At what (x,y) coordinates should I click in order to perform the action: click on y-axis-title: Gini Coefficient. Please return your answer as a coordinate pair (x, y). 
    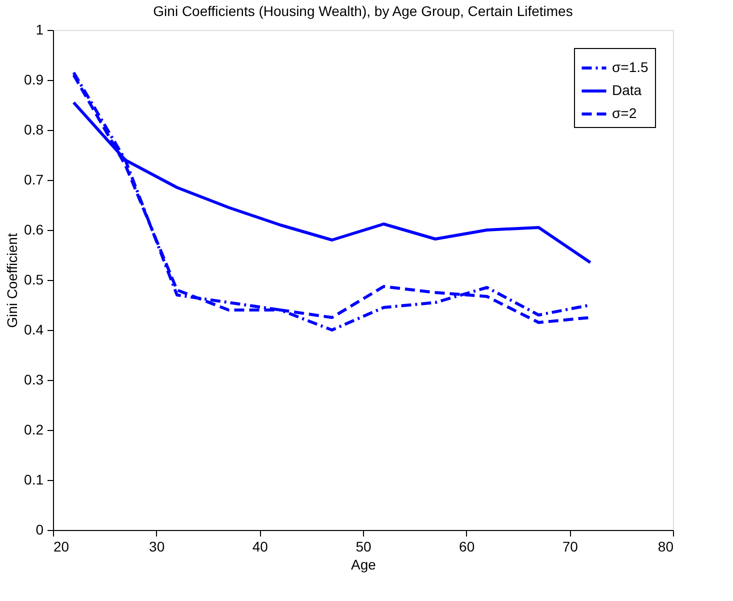
    Looking at the image, I should click on (12, 280).